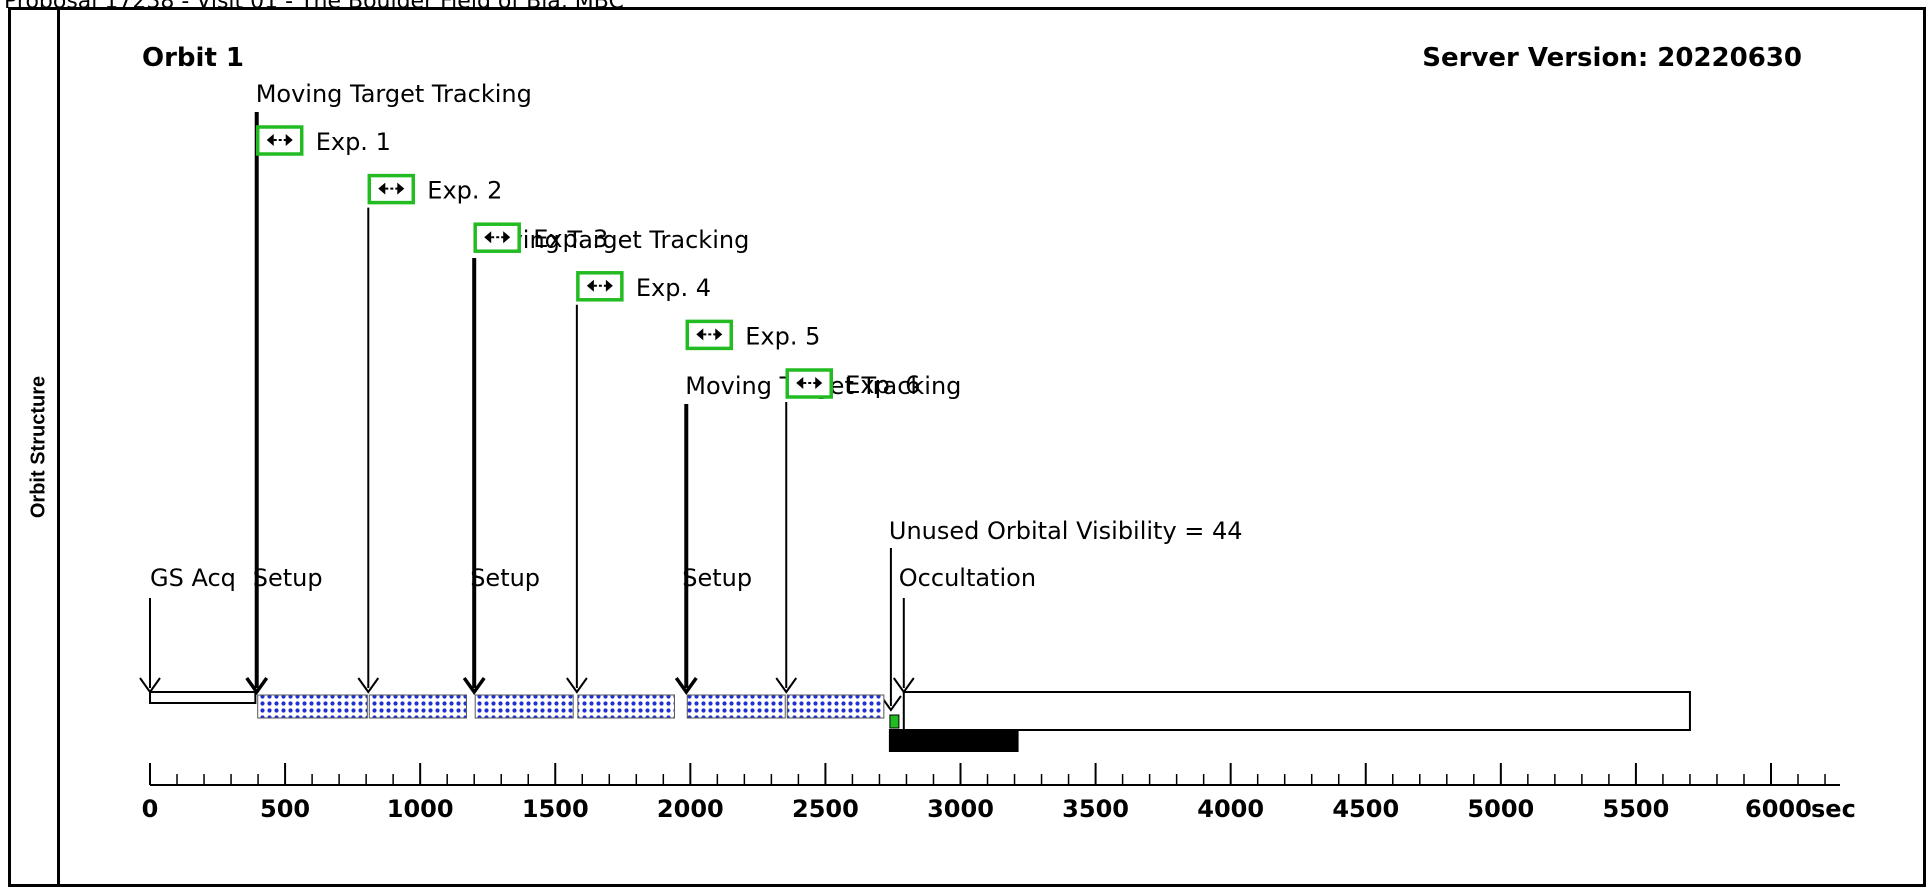  I want to click on moving-target-tracking-label: Moving Target Tracking, so click(394, 94).